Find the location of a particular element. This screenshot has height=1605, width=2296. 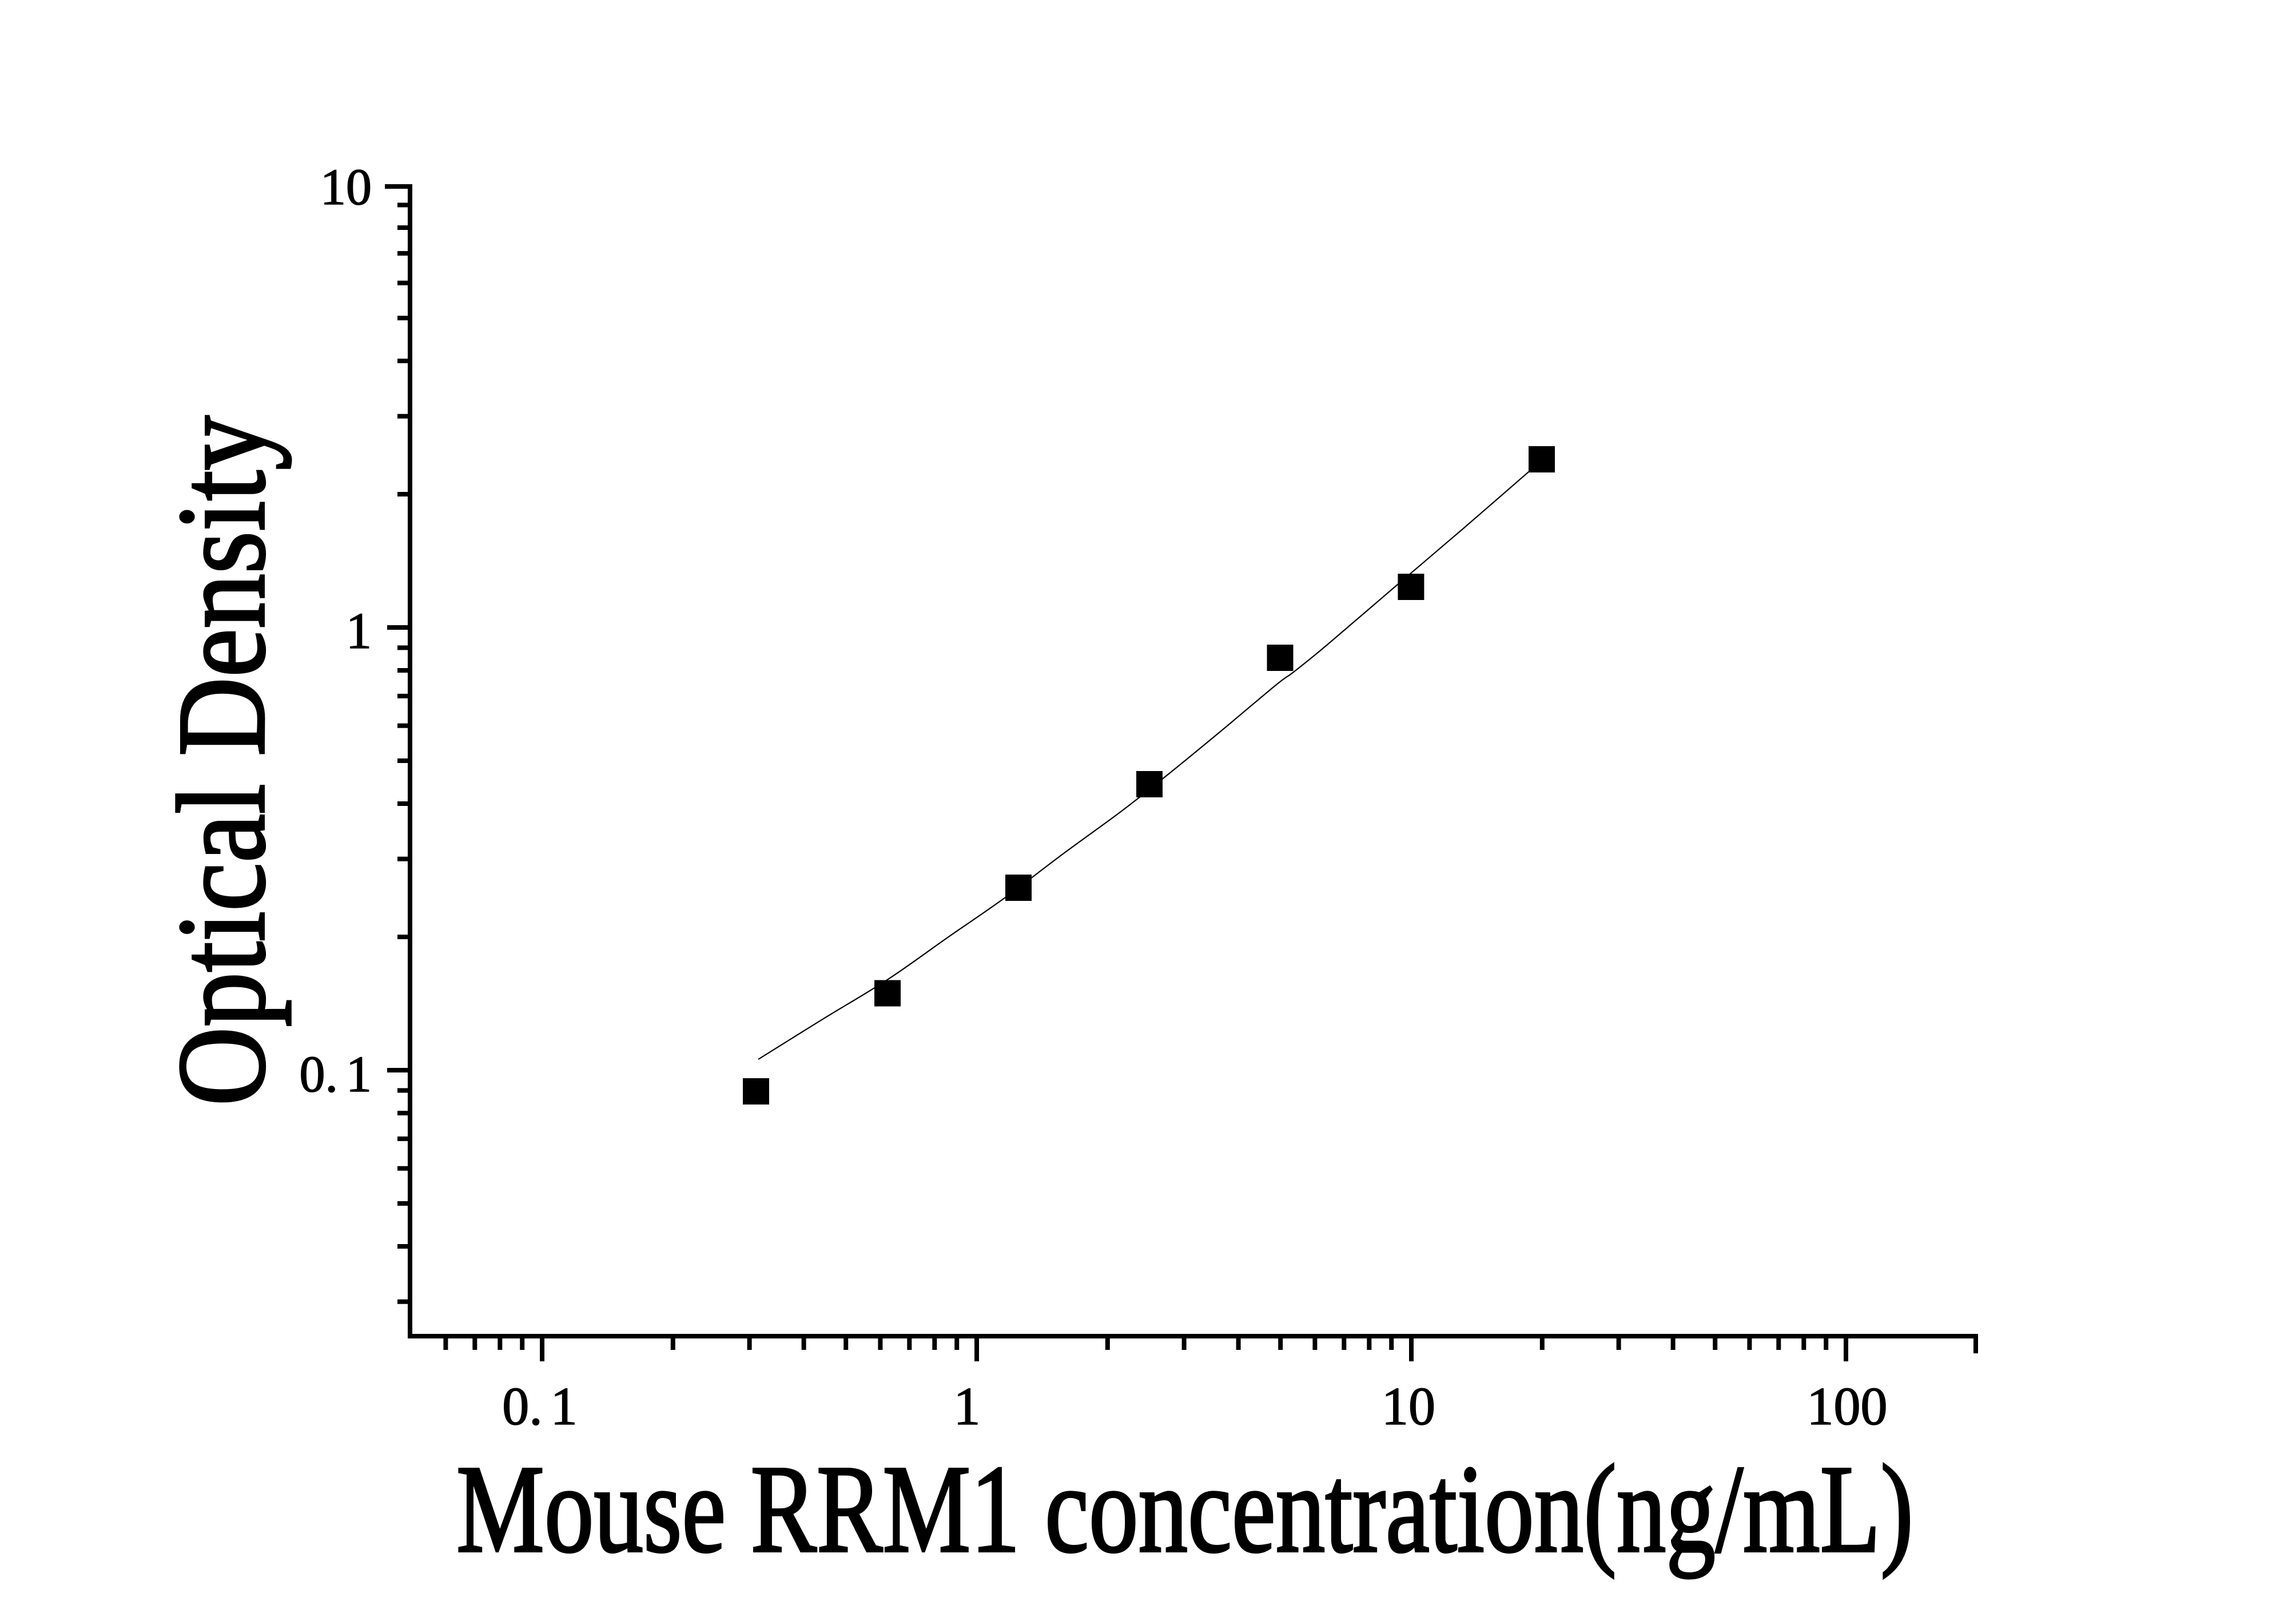

svg-text: 100 is located at coordinates (1847, 1406).